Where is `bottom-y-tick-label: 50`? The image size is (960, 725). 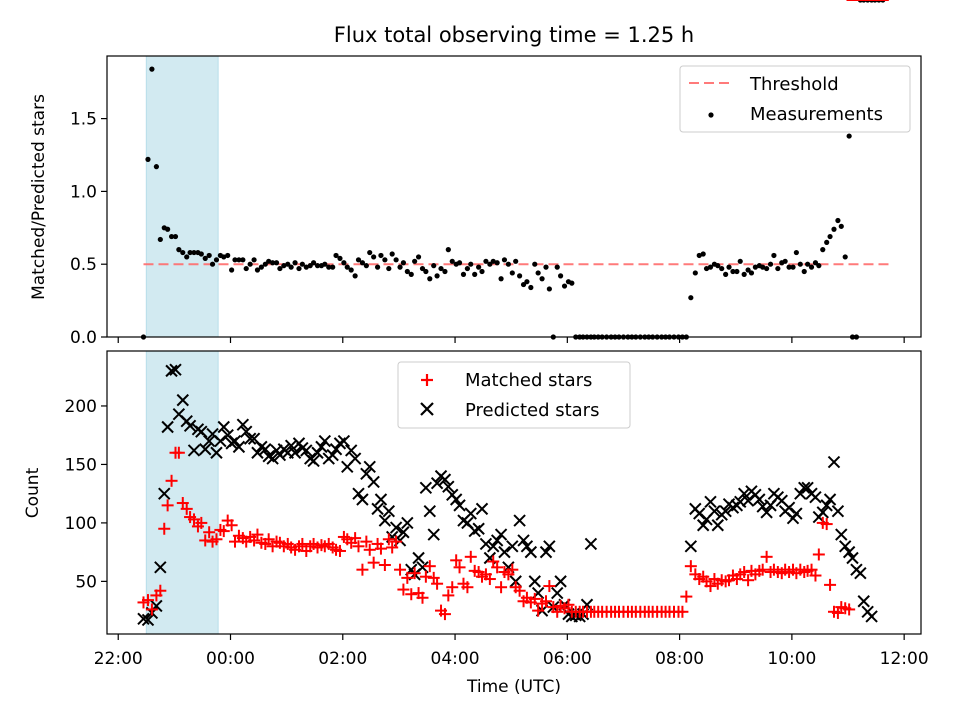
bottom-y-tick-label: 50 is located at coordinates (86, 582).